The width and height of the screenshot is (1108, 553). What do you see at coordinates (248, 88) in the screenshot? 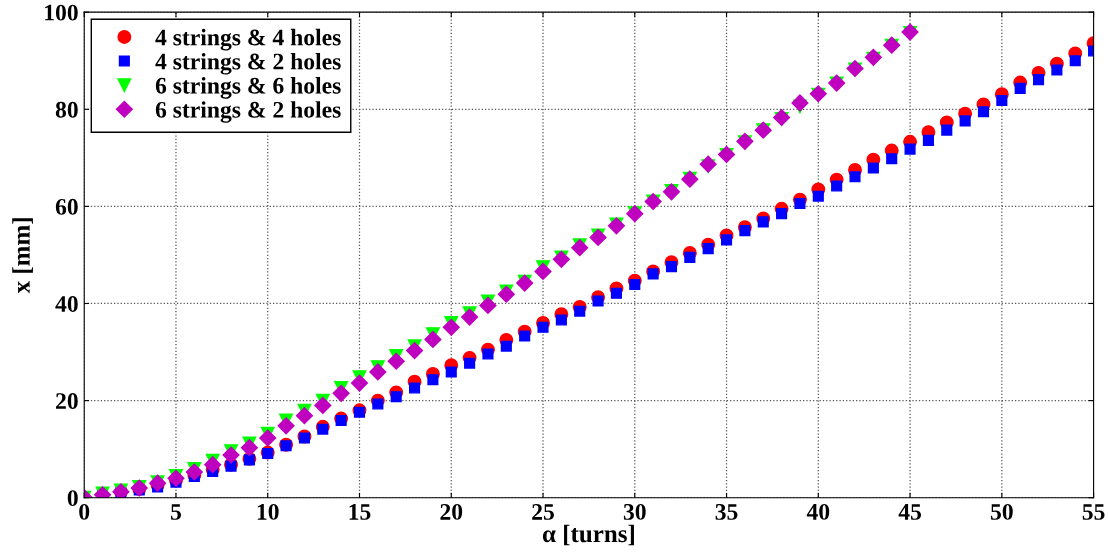
I see `legend-label: 6 strings & 6 holes` at bounding box center [248, 88].